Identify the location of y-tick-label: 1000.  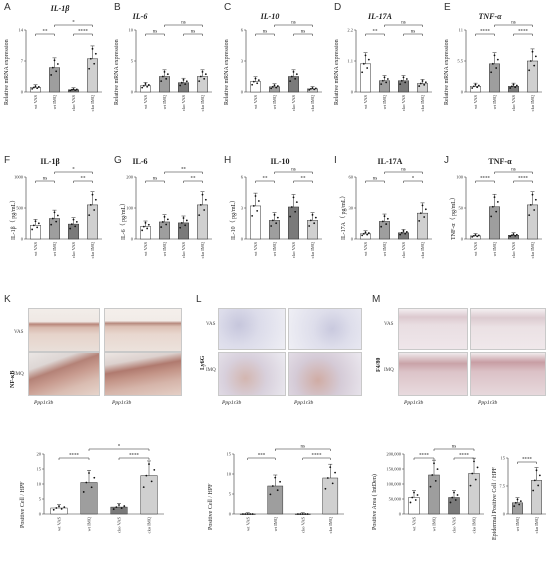
(19, 177).